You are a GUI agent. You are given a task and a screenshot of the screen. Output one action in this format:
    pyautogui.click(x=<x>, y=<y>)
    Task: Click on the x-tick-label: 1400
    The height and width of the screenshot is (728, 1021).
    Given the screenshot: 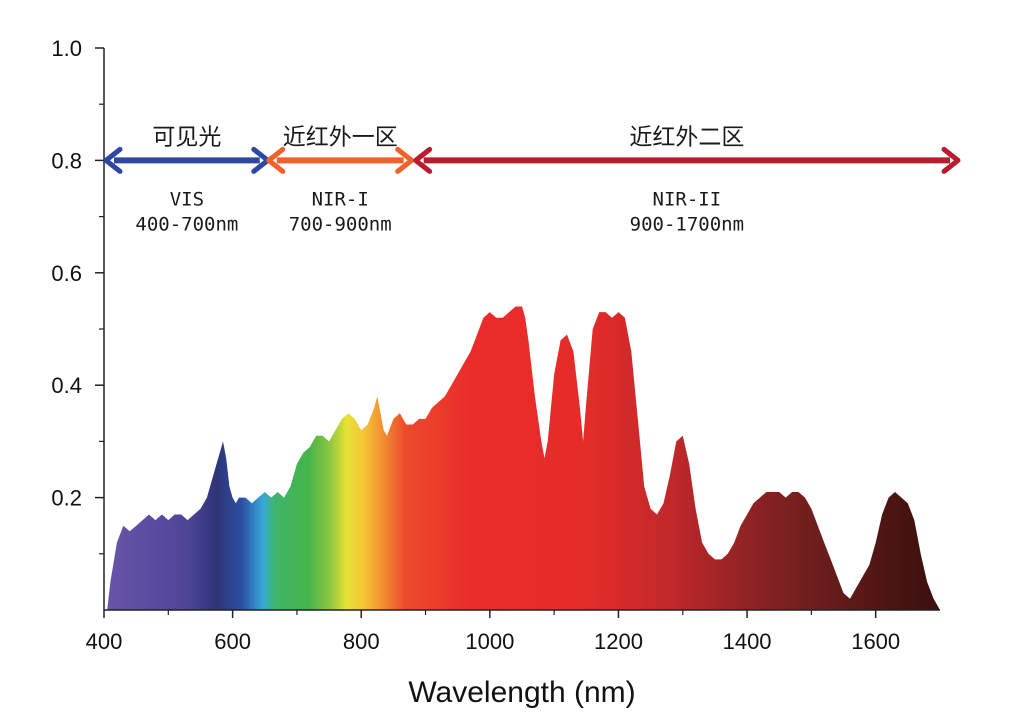 What is the action you would take?
    pyautogui.click(x=747, y=641)
    